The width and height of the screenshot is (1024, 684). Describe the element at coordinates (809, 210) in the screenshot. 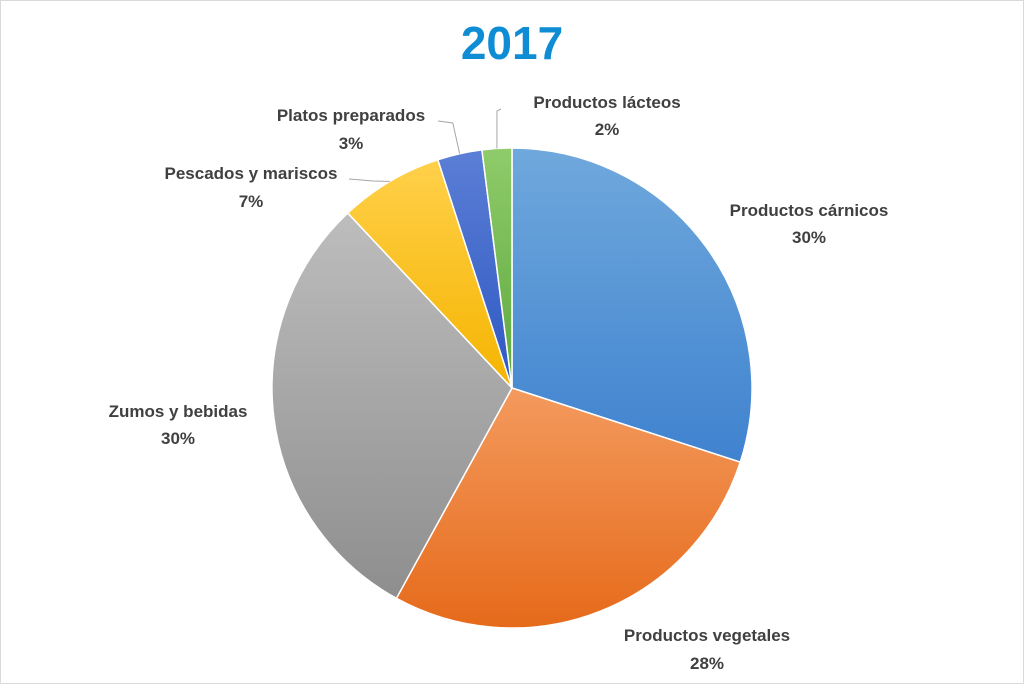

I see `slice-category-label: Productos cárnicos` at that location.